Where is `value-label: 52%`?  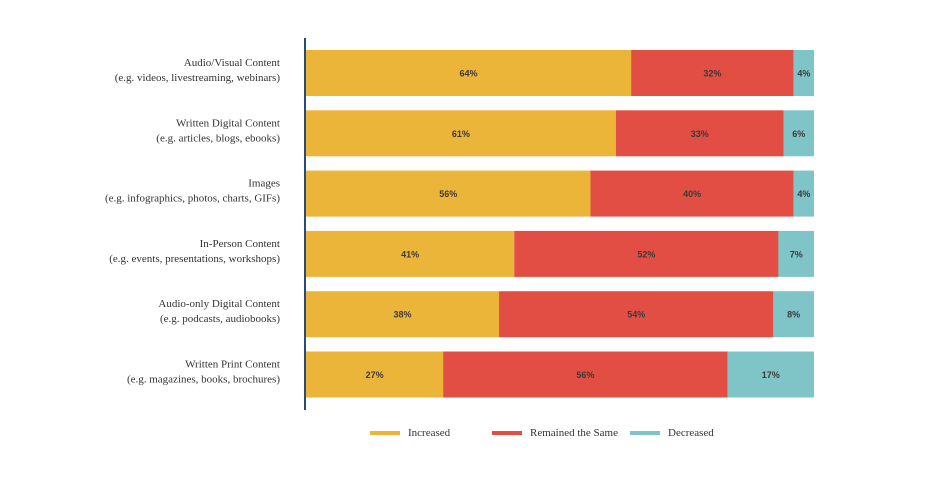 value-label: 52% is located at coordinates (646, 254).